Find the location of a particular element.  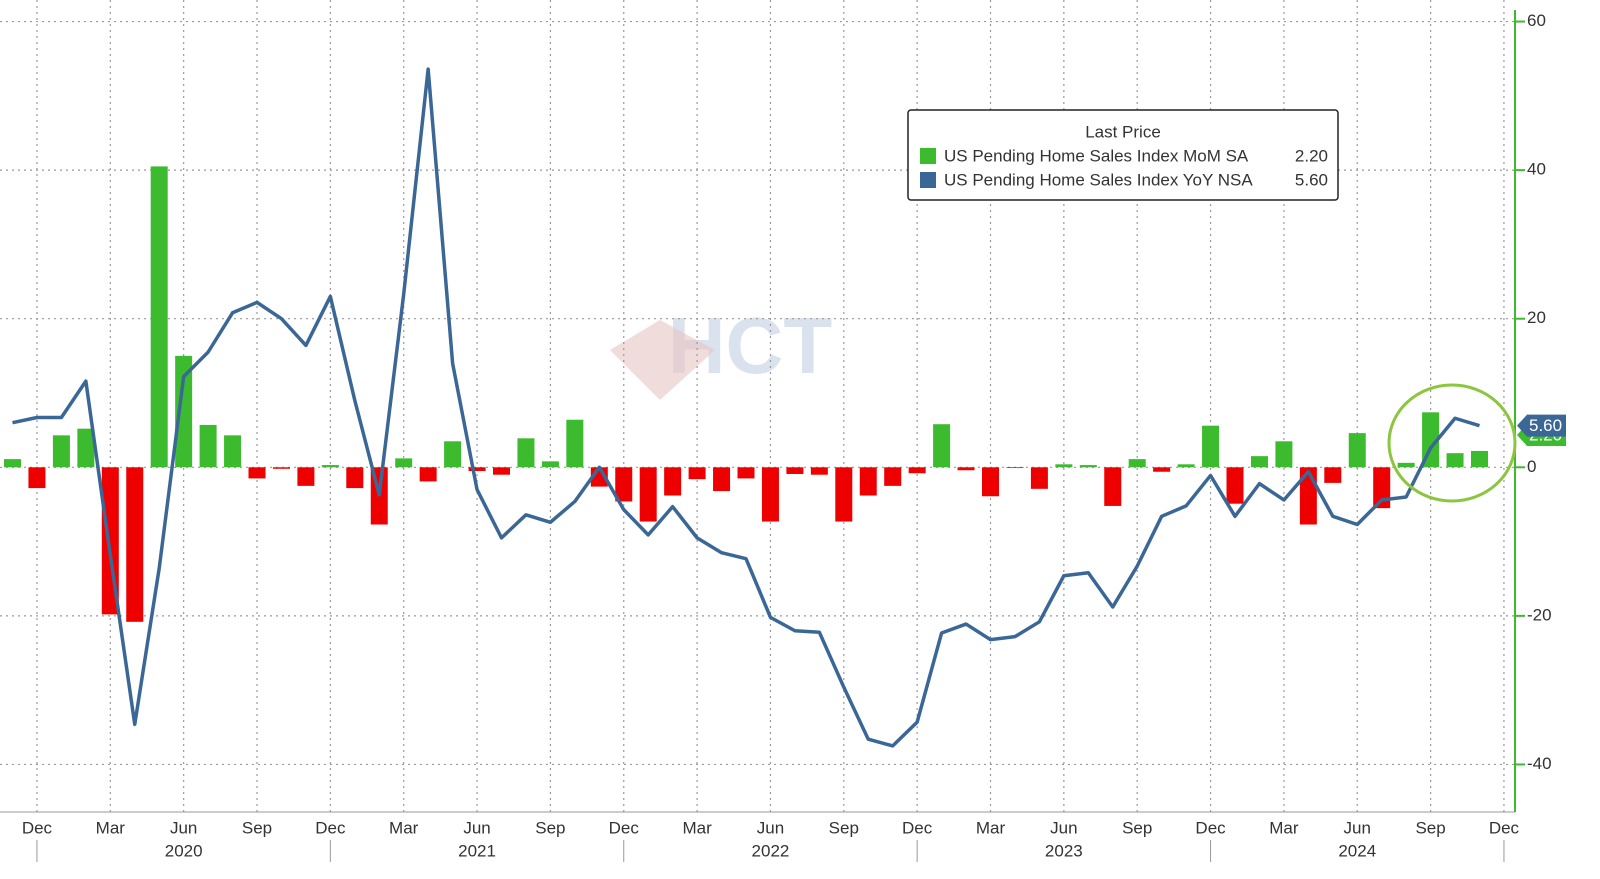

legend-label: US Pending Home Sales Index YoY NSA is located at coordinates (1098, 179).